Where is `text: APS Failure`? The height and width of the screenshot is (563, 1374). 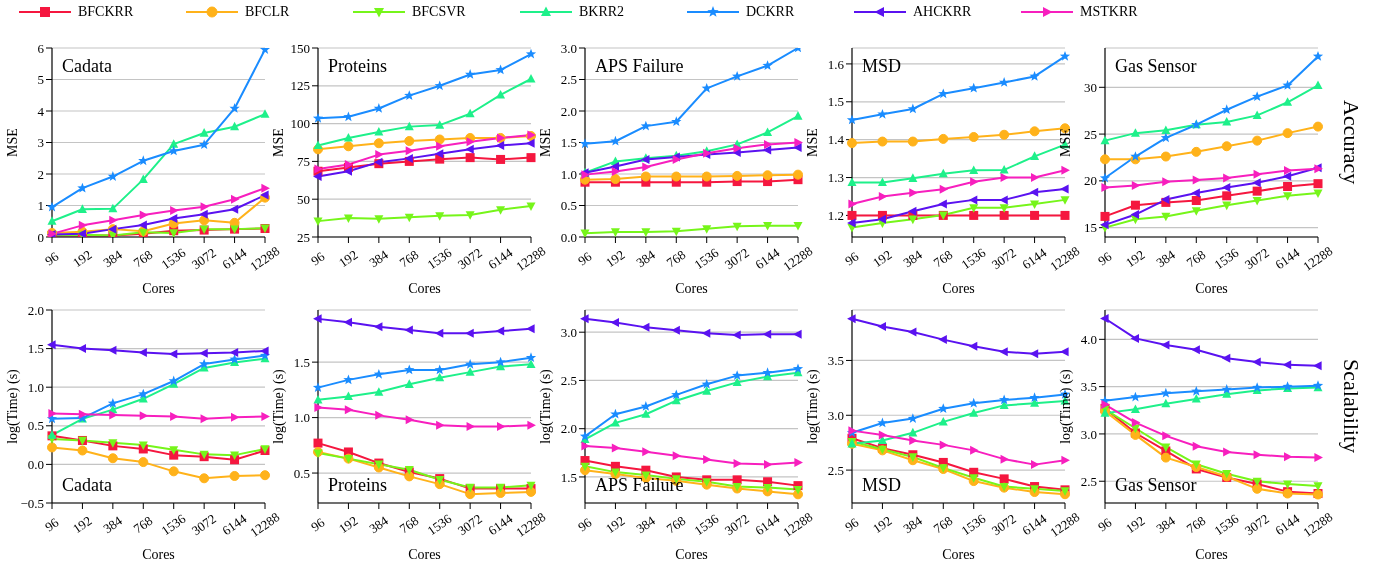
text: APS Failure is located at coordinates (639, 485).